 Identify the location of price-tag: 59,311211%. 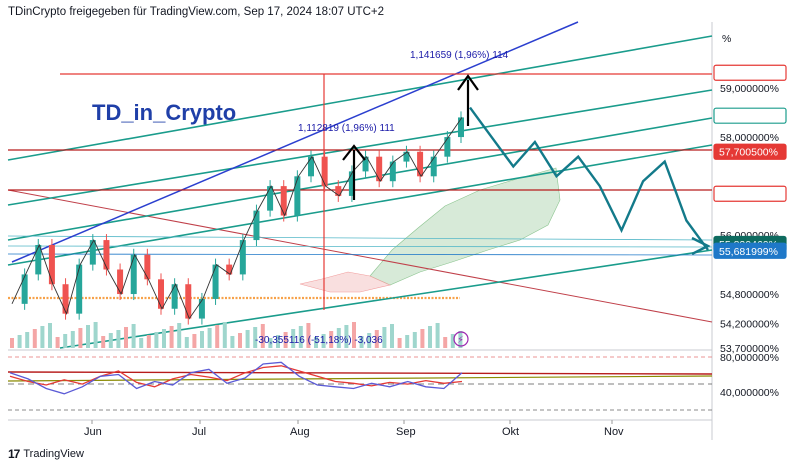
(750, 72).